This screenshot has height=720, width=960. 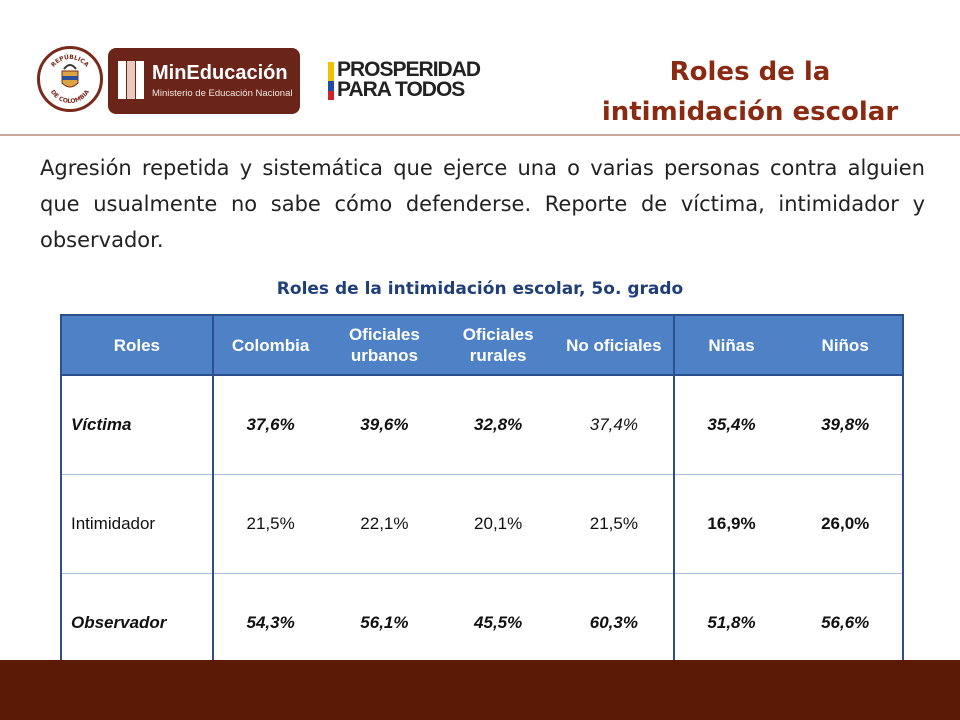 What do you see at coordinates (845, 345) in the screenshot?
I see `header-ninos: Niños` at bounding box center [845, 345].